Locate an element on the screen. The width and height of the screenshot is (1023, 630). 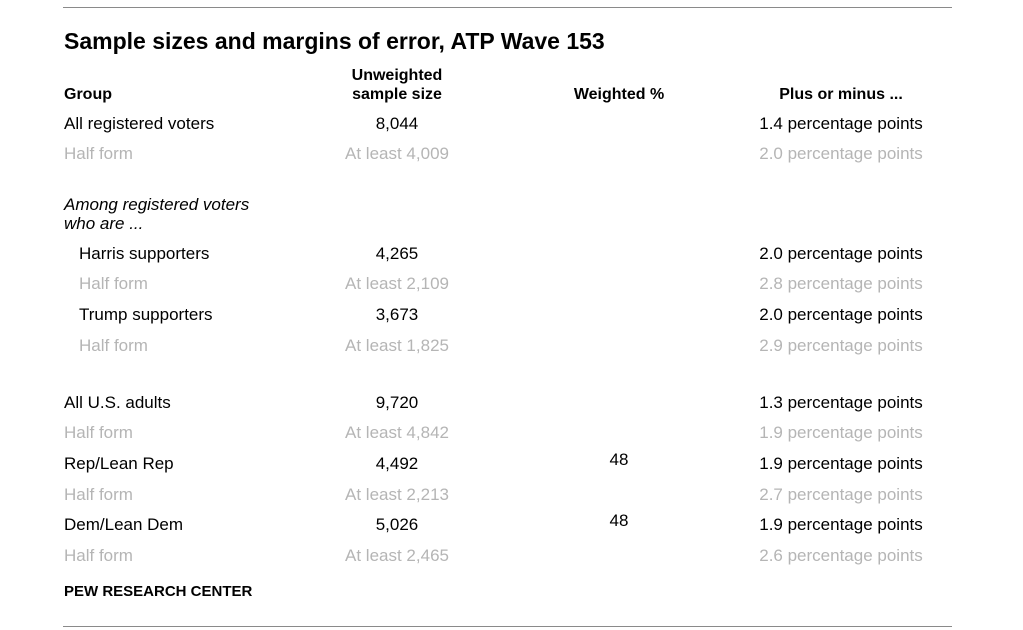
row-group: Rep/Lean Rep is located at coordinates (119, 463).